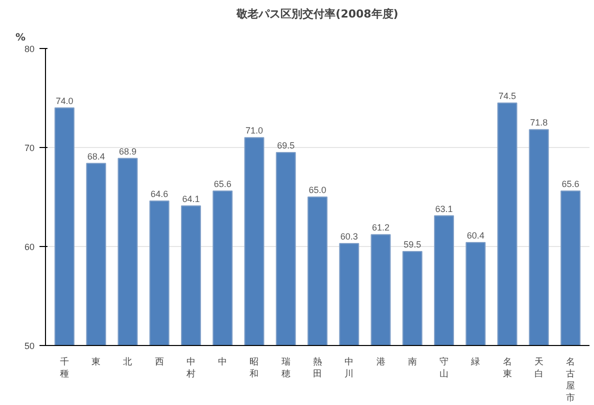 This screenshot has height=405, width=594. Describe the element at coordinates (254, 367) in the screenshot. I see `x-tick-label: 昭和` at that location.